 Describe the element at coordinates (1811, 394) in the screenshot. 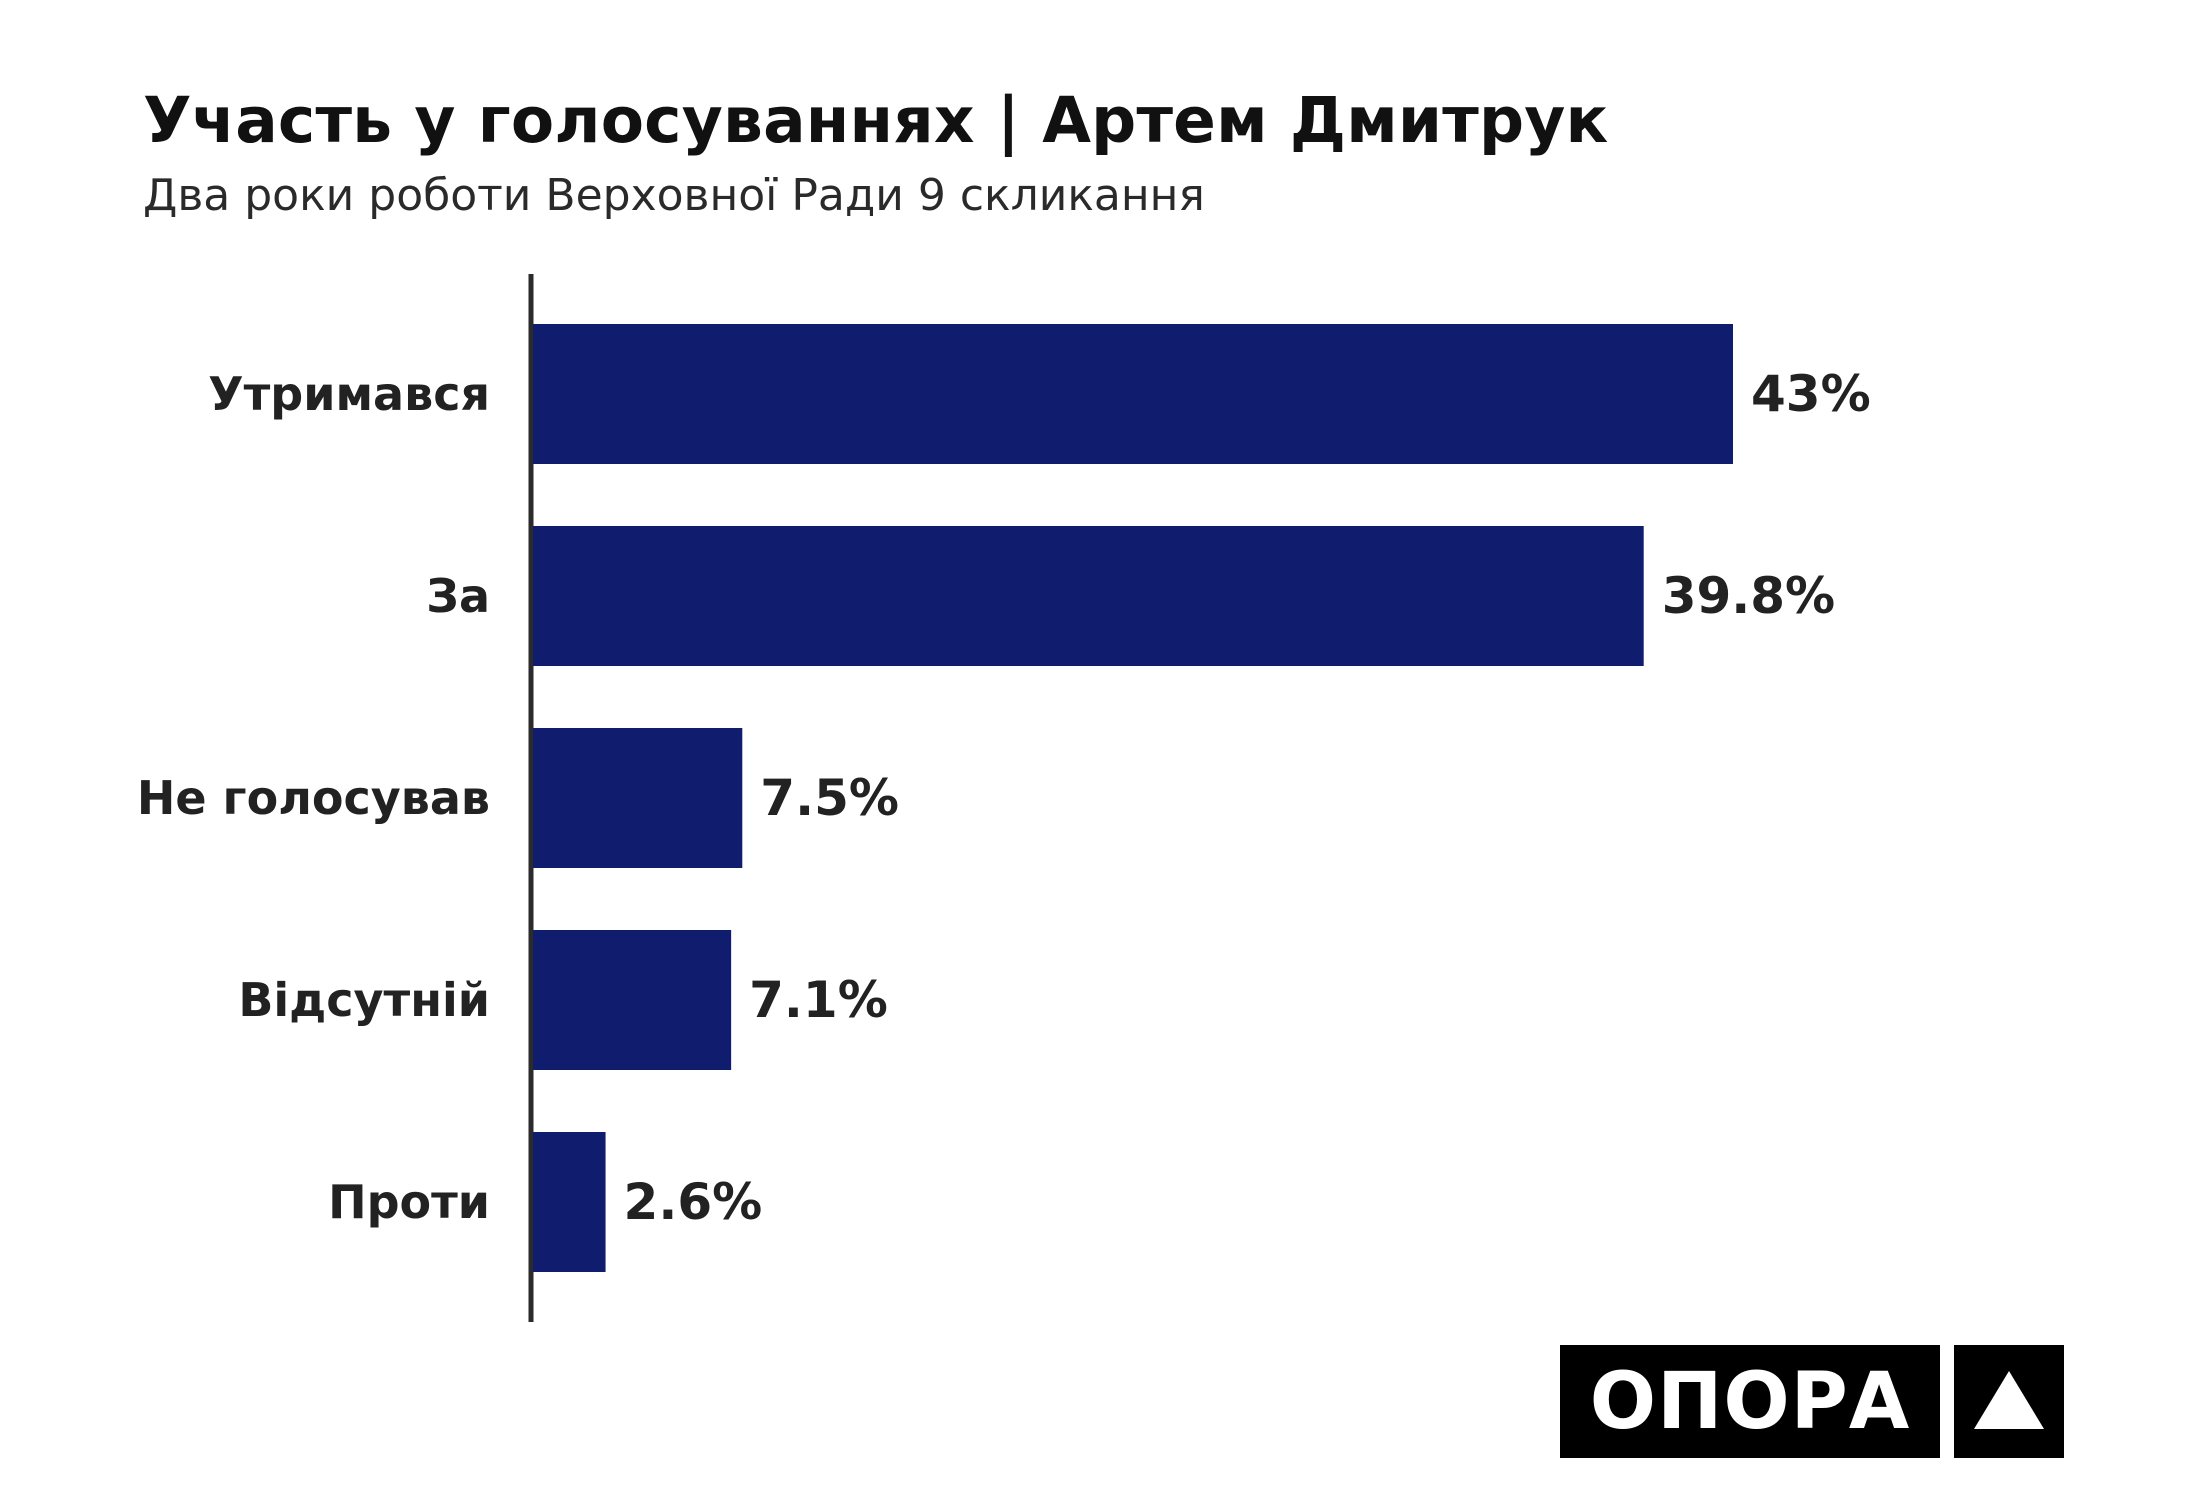

I see `value-label: 43%` at that location.